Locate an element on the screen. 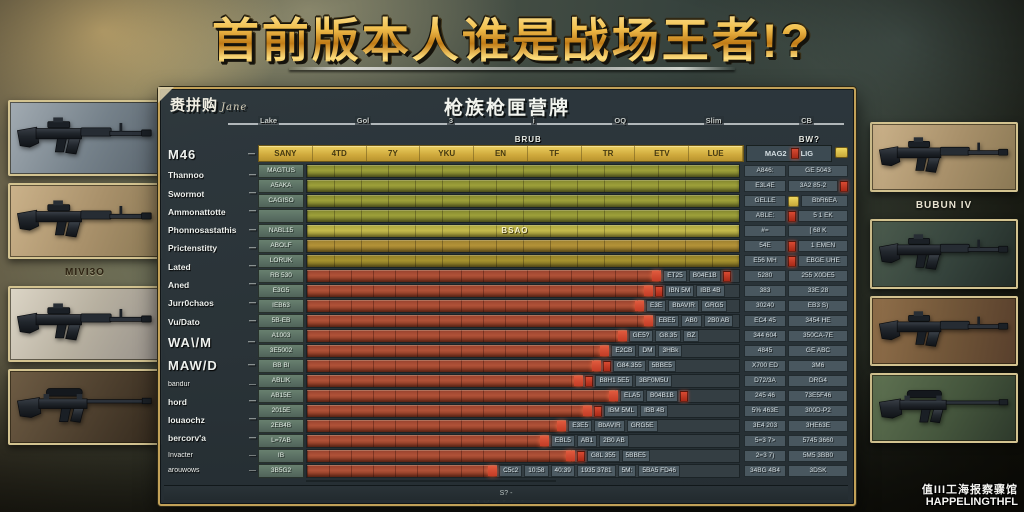  axis-note-right: BW? is located at coordinates (809, 139).